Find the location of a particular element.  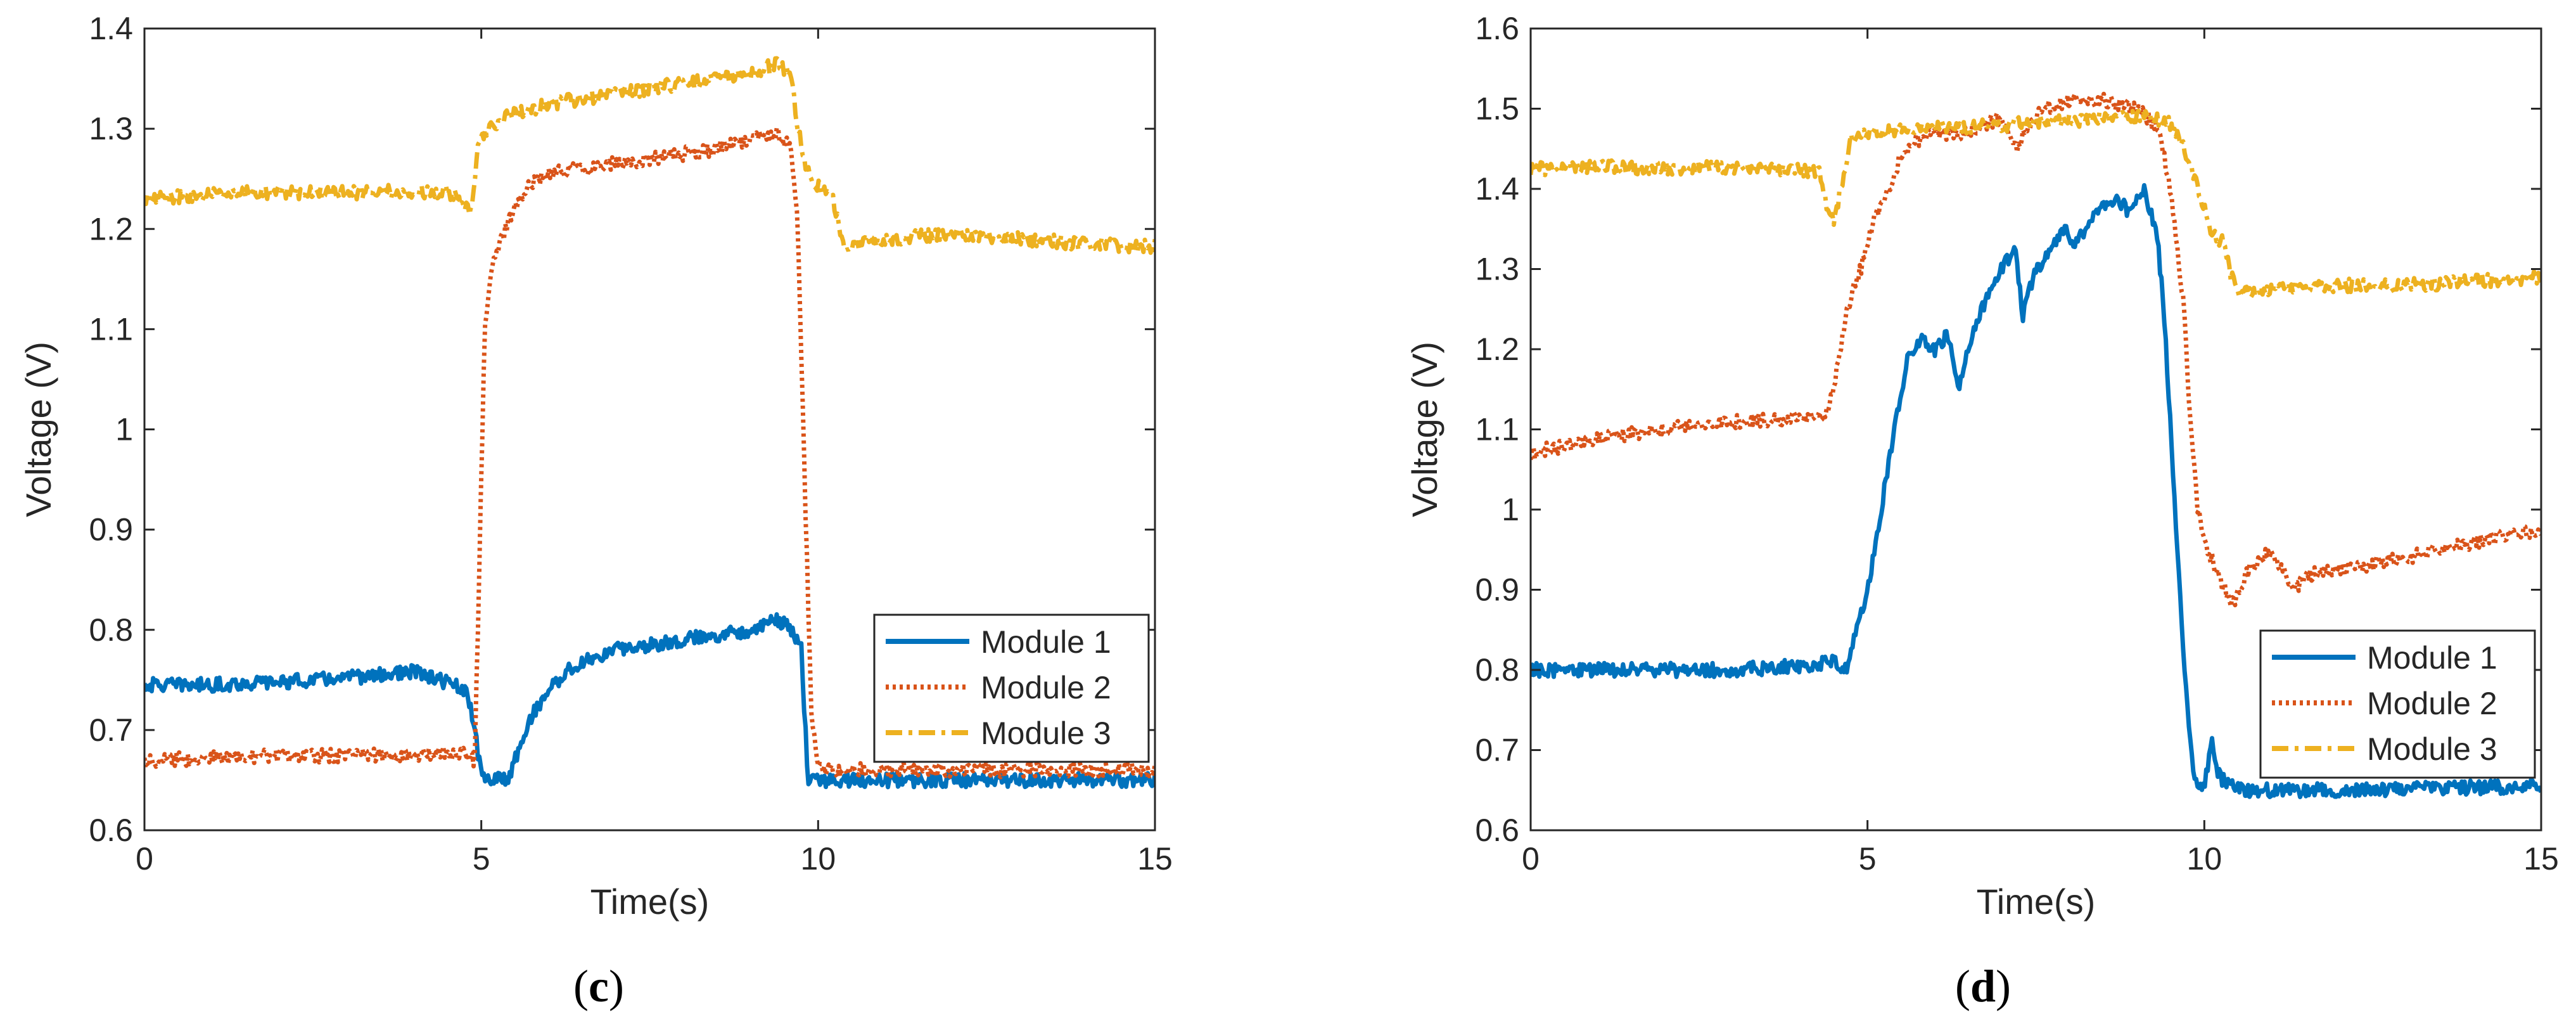

y-tick-label: 1.5 is located at coordinates (1497, 109).